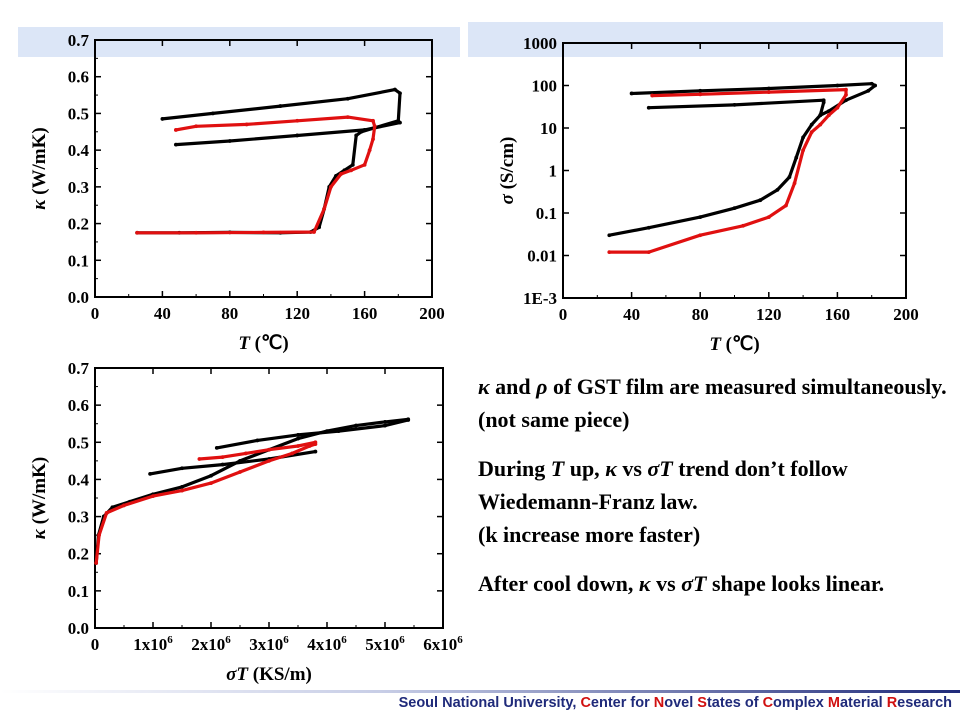  Describe the element at coordinates (924, 703) in the screenshot. I see `footer-part: esearch` at that location.